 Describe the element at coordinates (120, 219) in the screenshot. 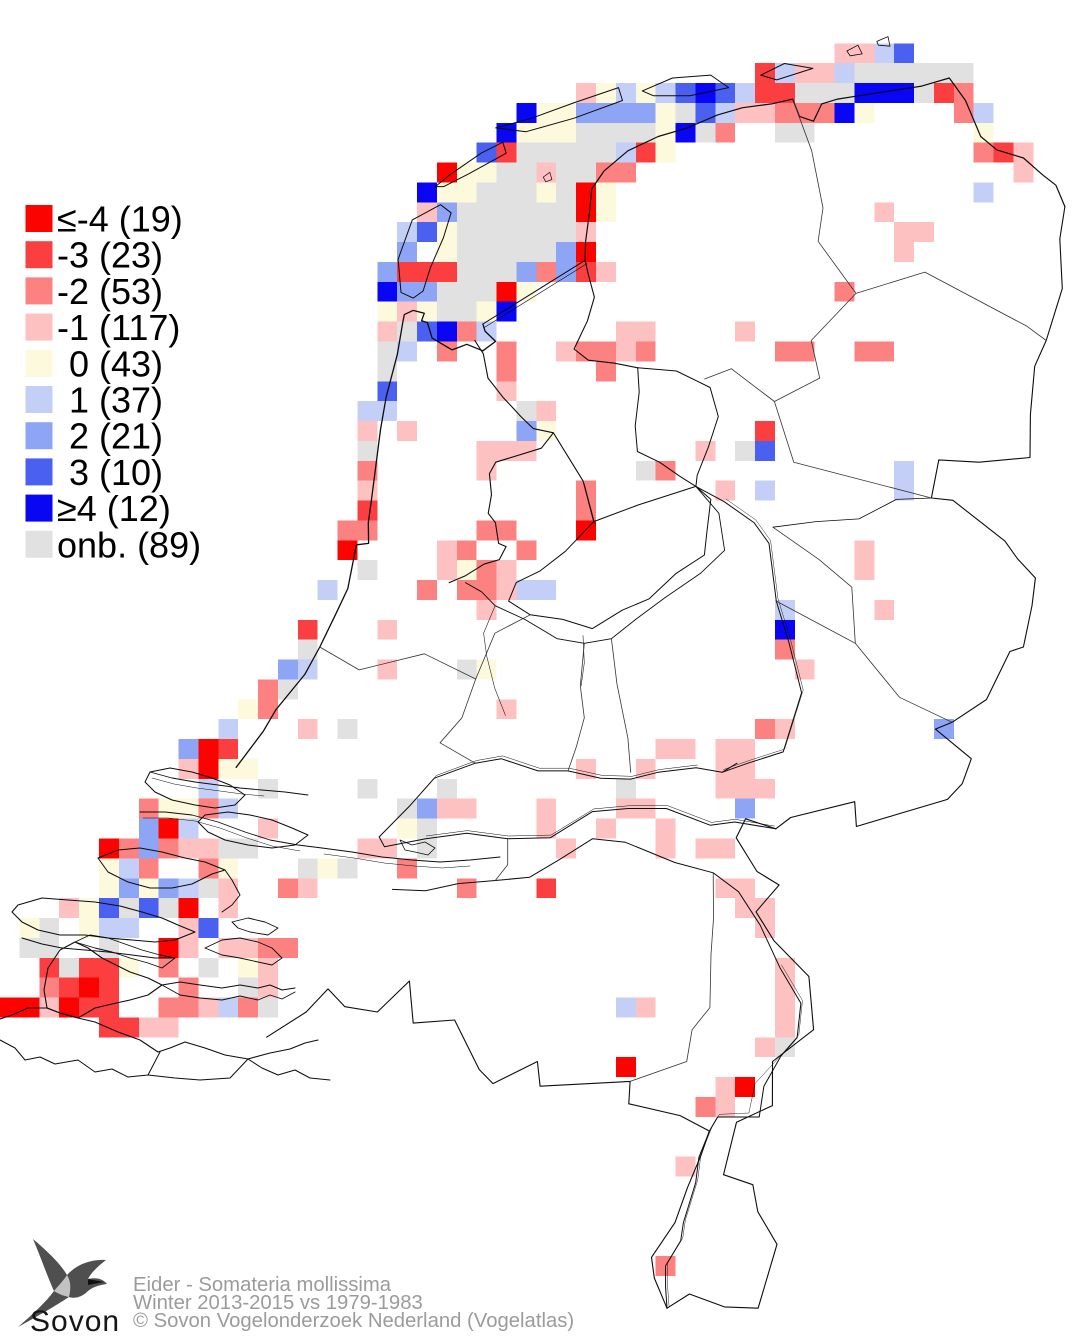

I see `svg-text: ≤-4 (19)` at that location.